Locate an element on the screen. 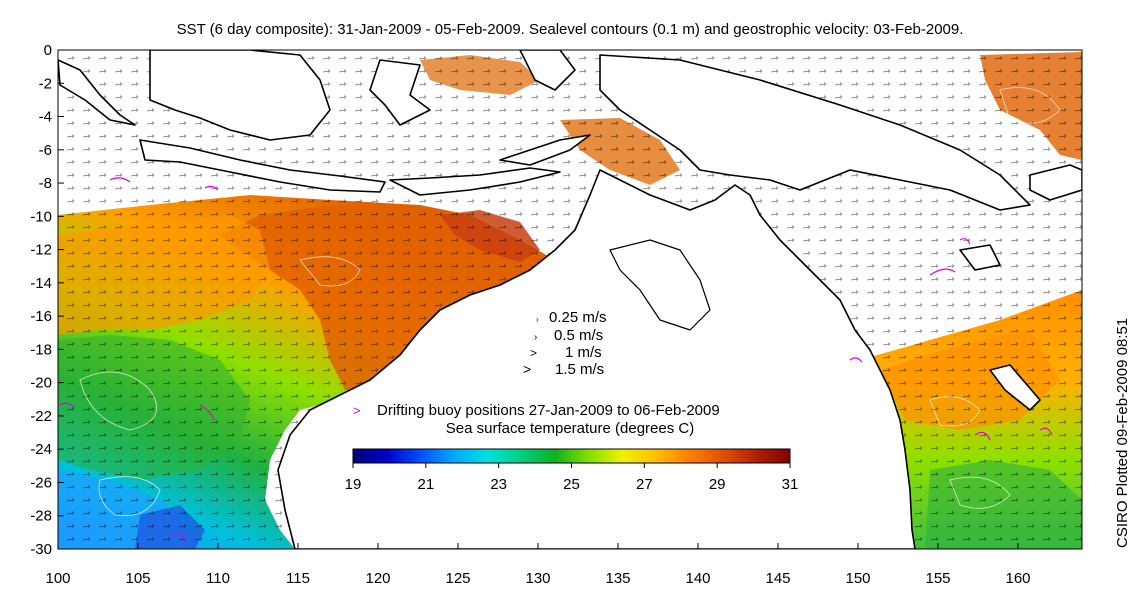 The height and width of the screenshot is (600, 1140). land-gulf-carpentaria is located at coordinates (660, 285).